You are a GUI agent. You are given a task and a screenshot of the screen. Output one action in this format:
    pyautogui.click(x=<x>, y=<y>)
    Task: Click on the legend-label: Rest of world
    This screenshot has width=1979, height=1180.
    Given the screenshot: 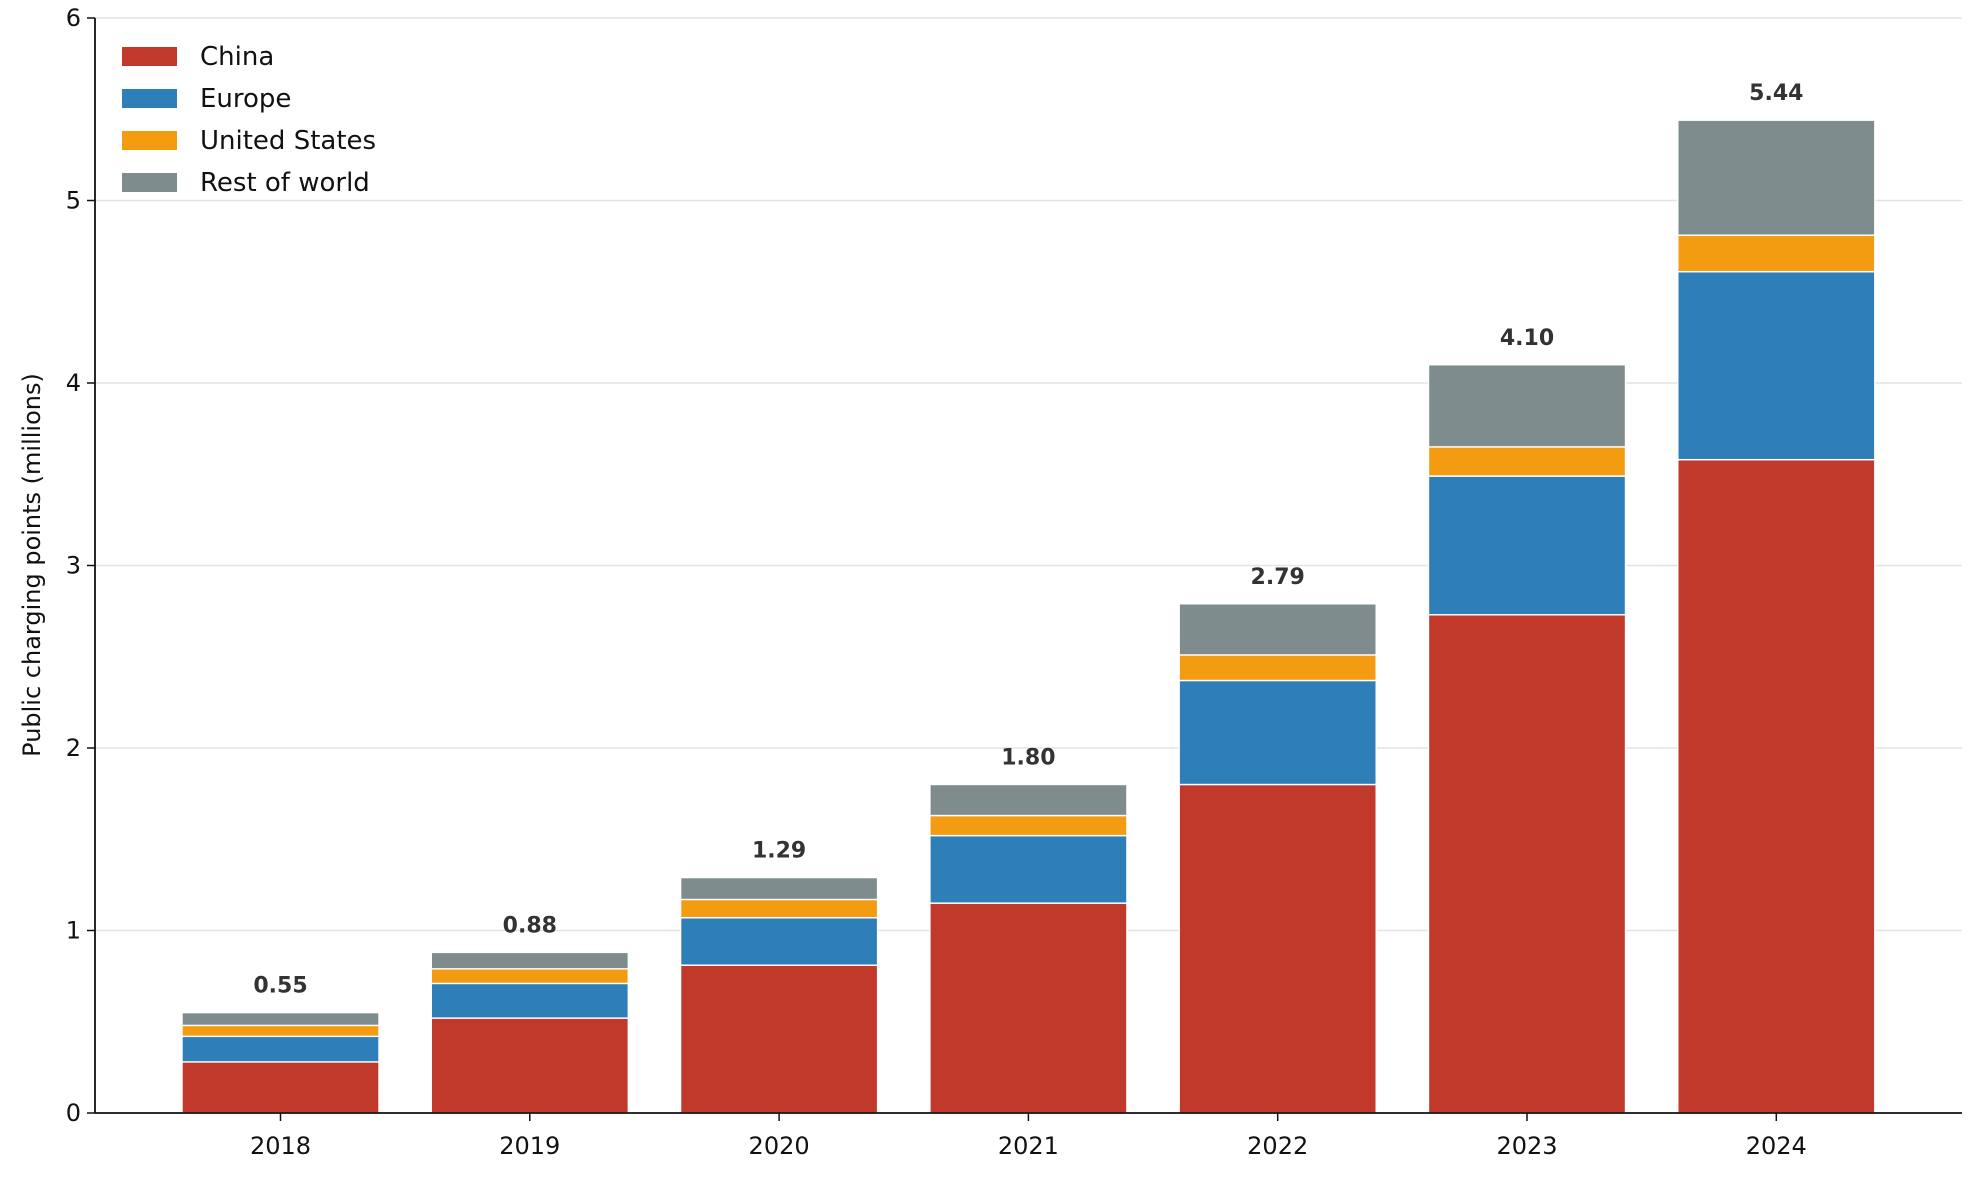 What is the action you would take?
    pyautogui.click(x=285, y=183)
    